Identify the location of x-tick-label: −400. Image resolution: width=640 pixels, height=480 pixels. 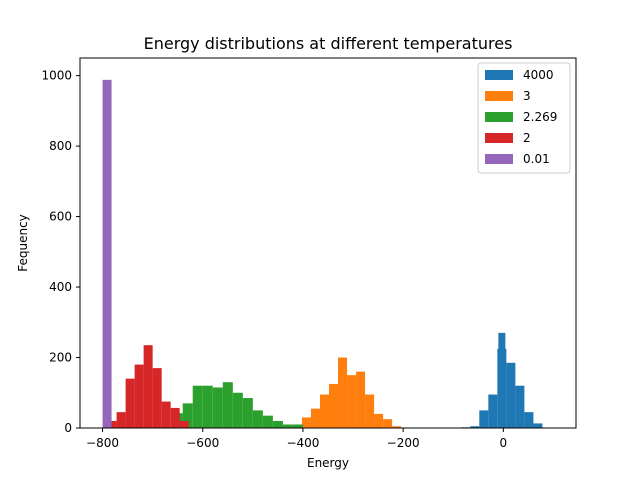
(302, 443).